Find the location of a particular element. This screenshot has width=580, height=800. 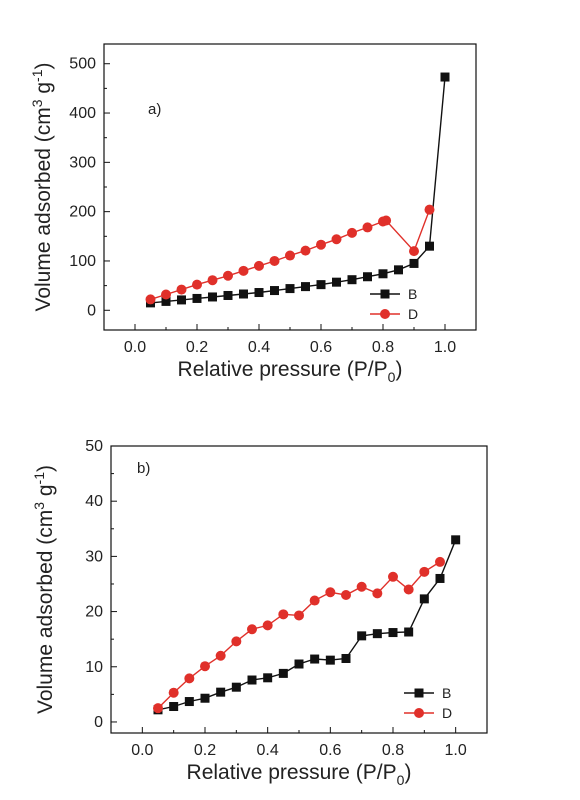

series-D is located at coordinates (290, 254).